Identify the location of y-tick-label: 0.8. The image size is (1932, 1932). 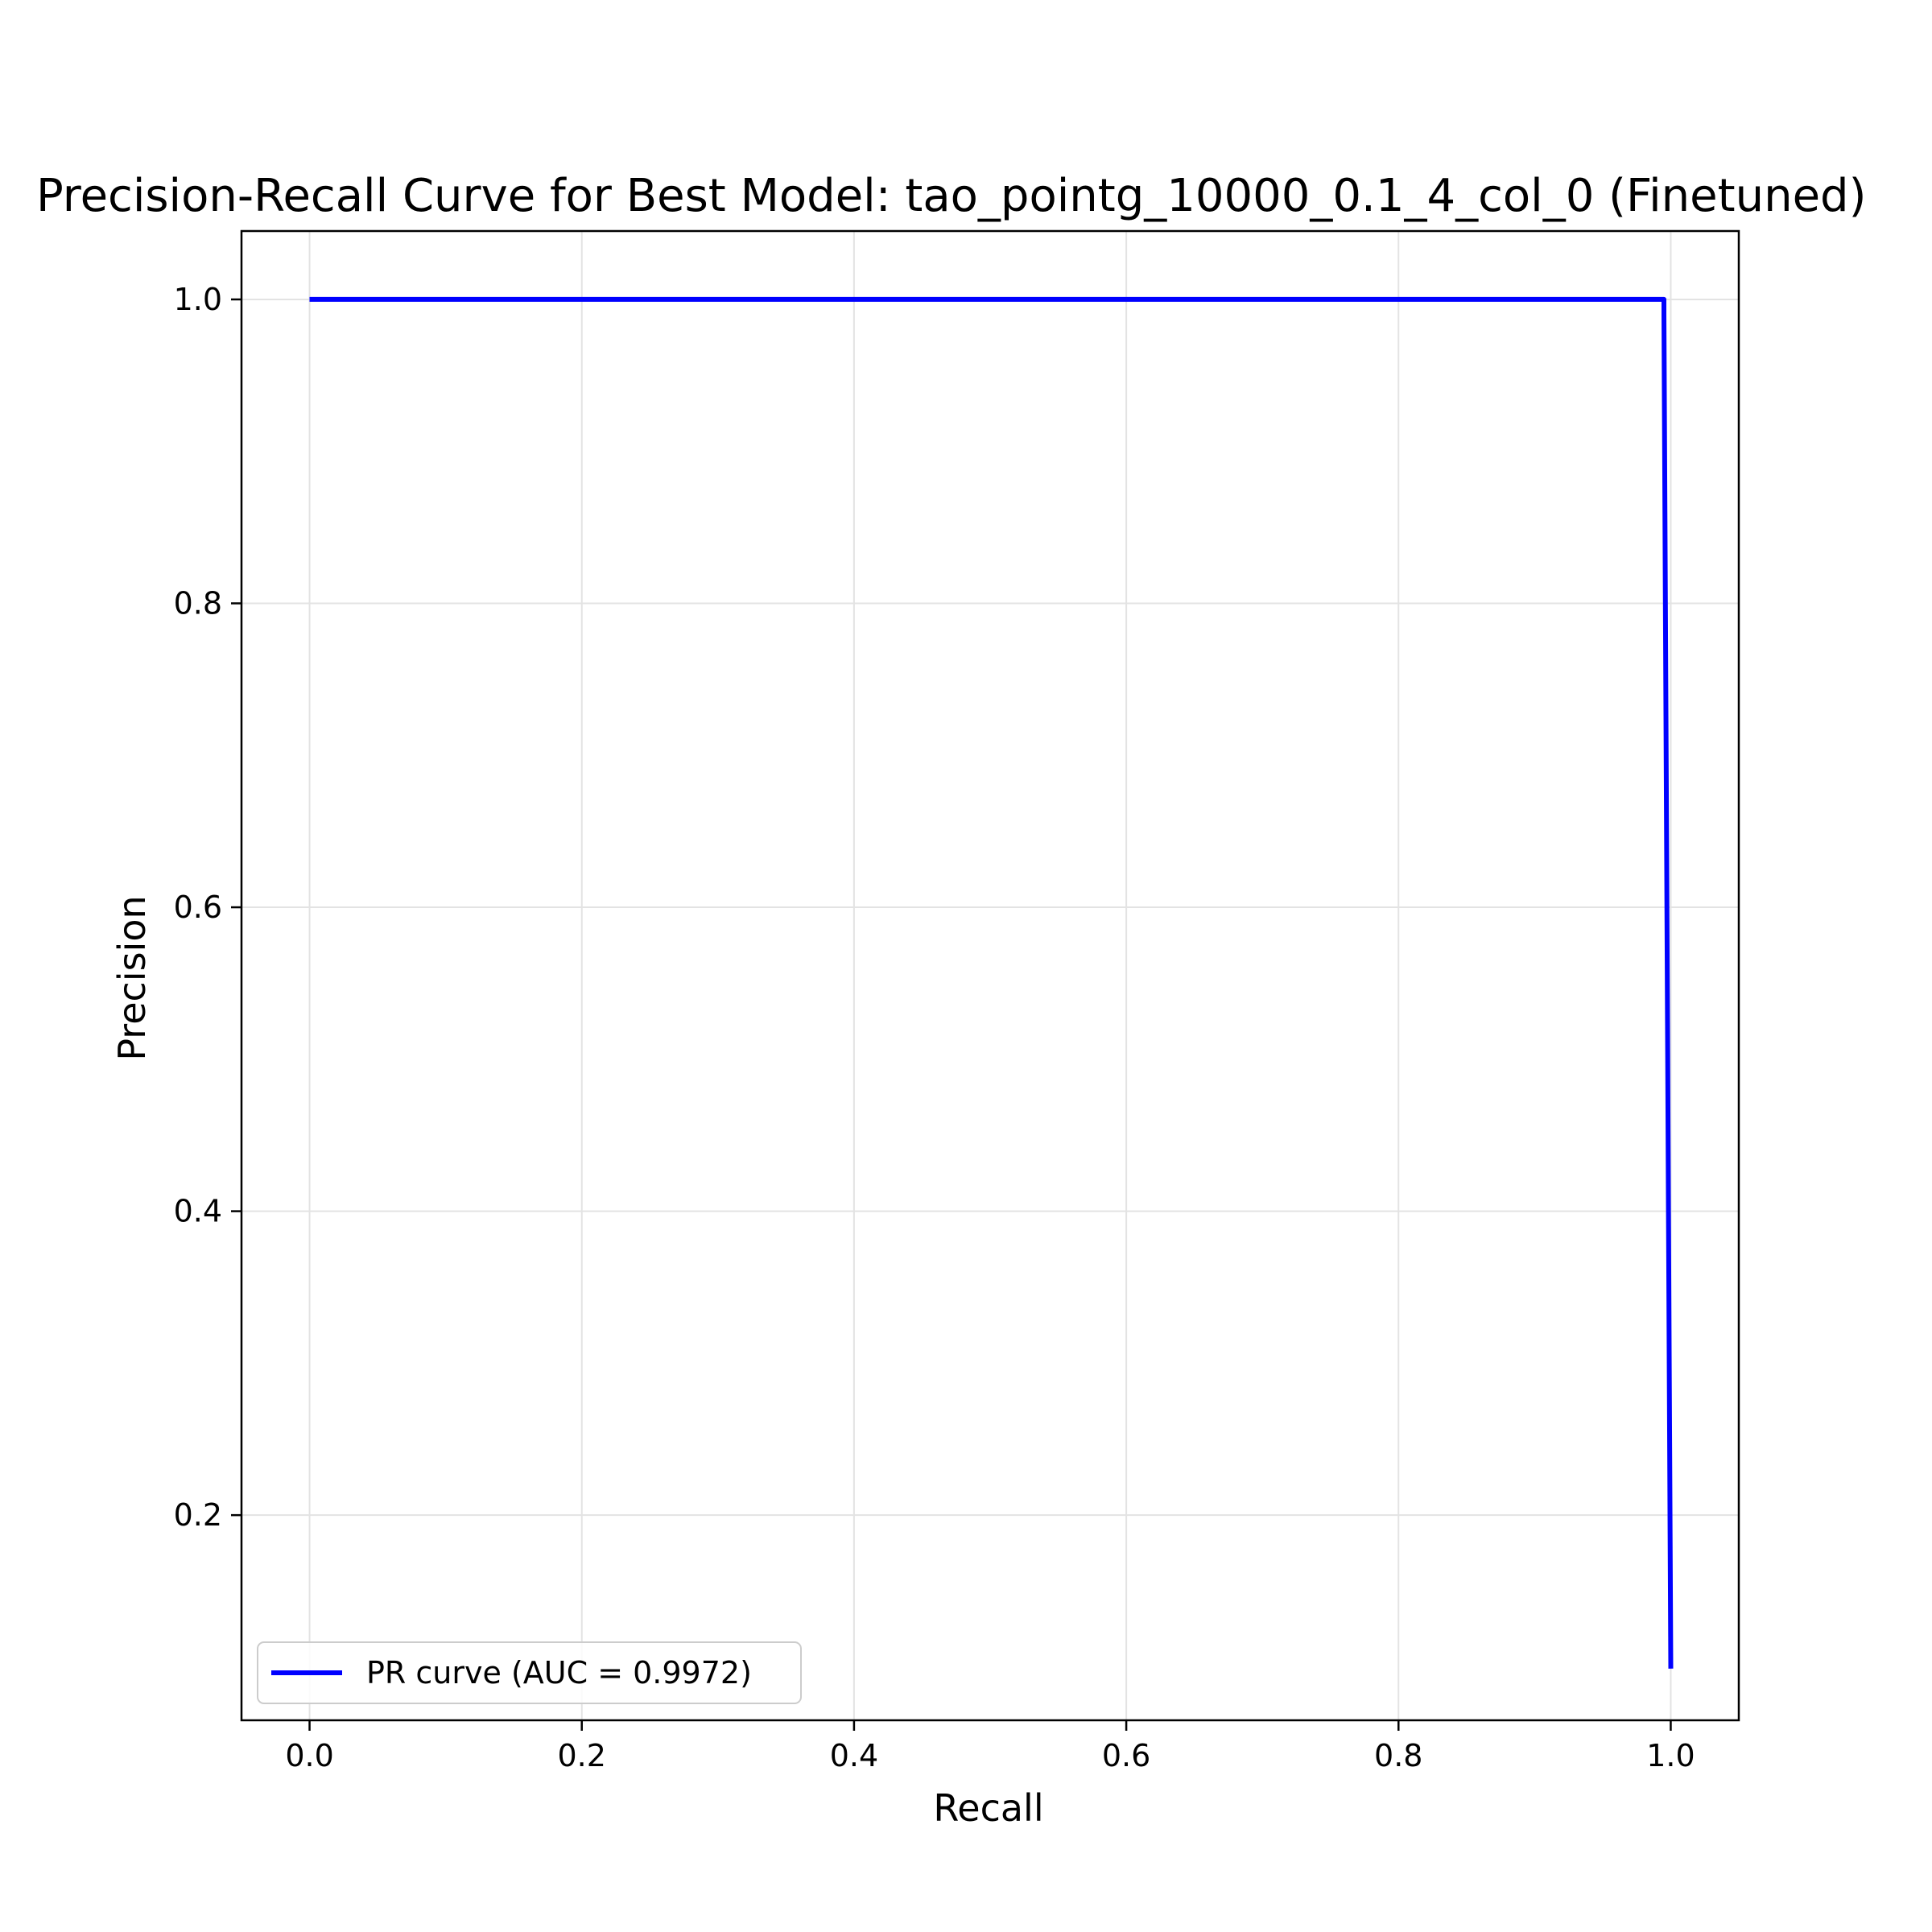
(198, 603).